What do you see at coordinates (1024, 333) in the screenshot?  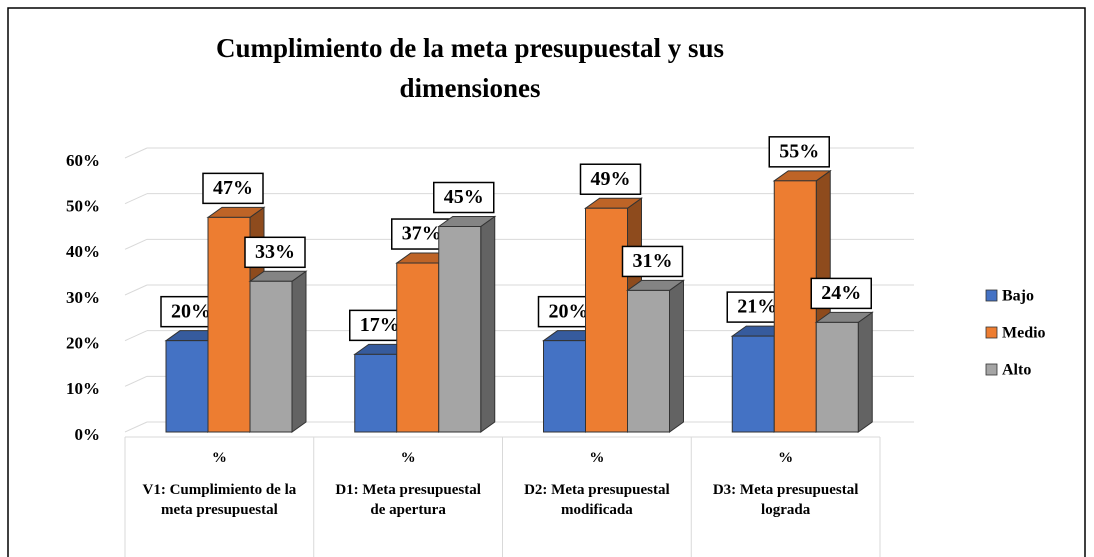 I see `legend-label: Medio` at bounding box center [1024, 333].